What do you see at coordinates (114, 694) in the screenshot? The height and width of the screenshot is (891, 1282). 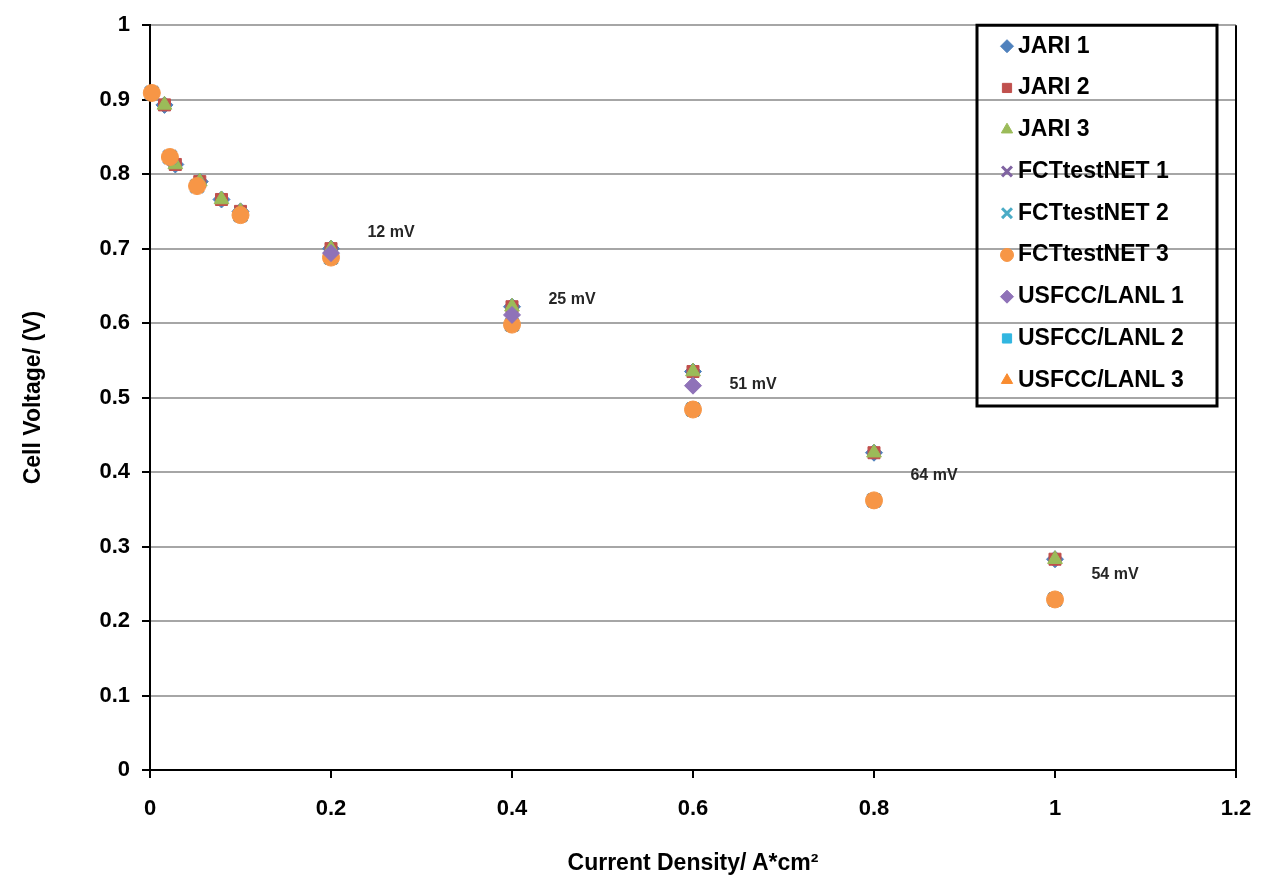 I see `y-tick-label: 0.1` at bounding box center [114, 694].